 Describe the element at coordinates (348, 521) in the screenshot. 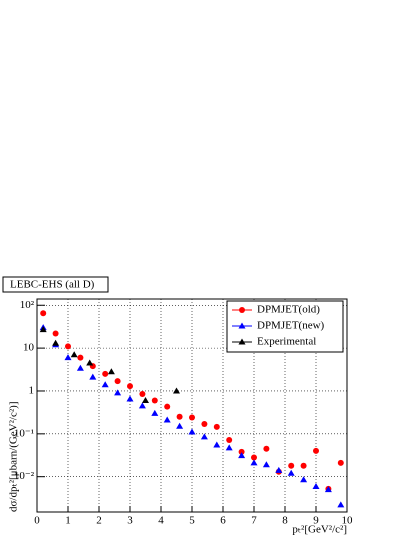

I see `x-tick-label: 10` at that location.